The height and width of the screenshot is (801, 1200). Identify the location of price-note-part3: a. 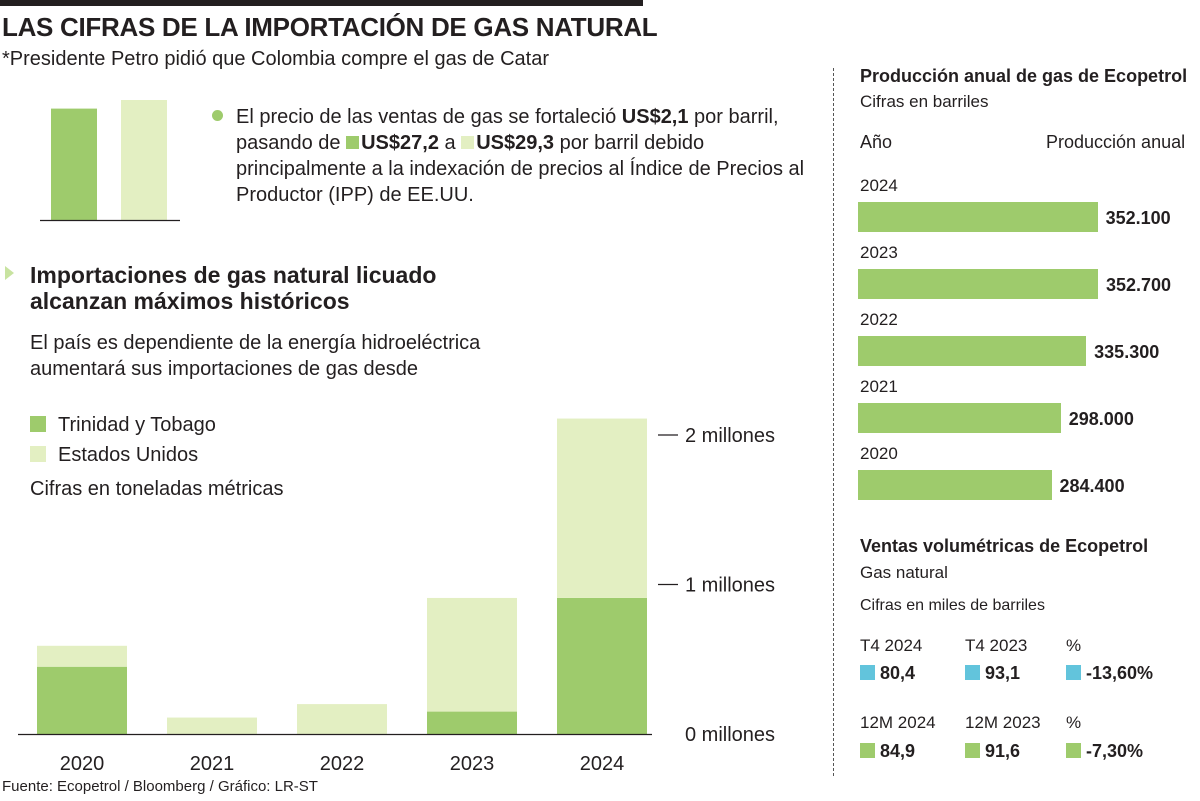
(450, 143).